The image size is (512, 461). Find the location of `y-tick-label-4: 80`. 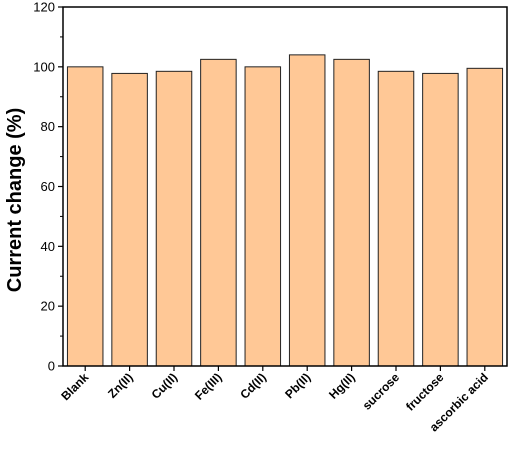

y-tick-label-4: 80 is located at coordinates (48, 126).